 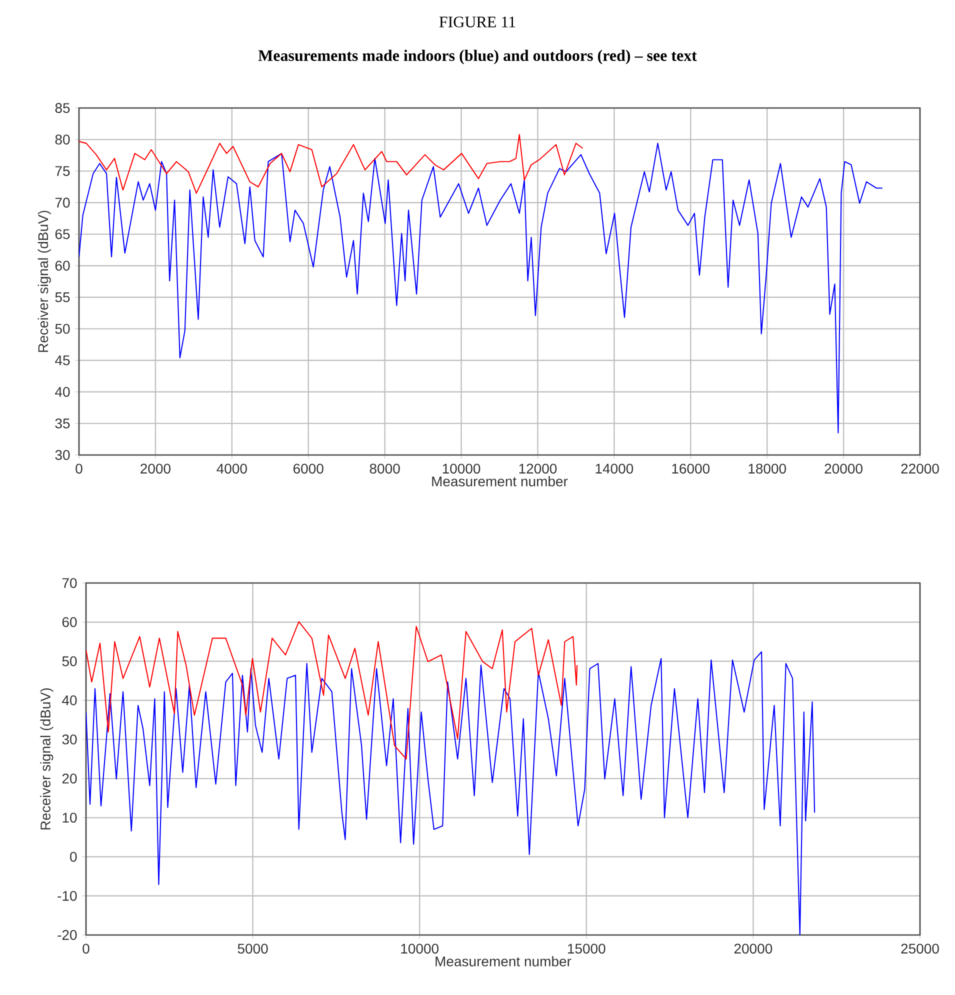 I want to click on x-tick-label: 16000, so click(x=691, y=469).